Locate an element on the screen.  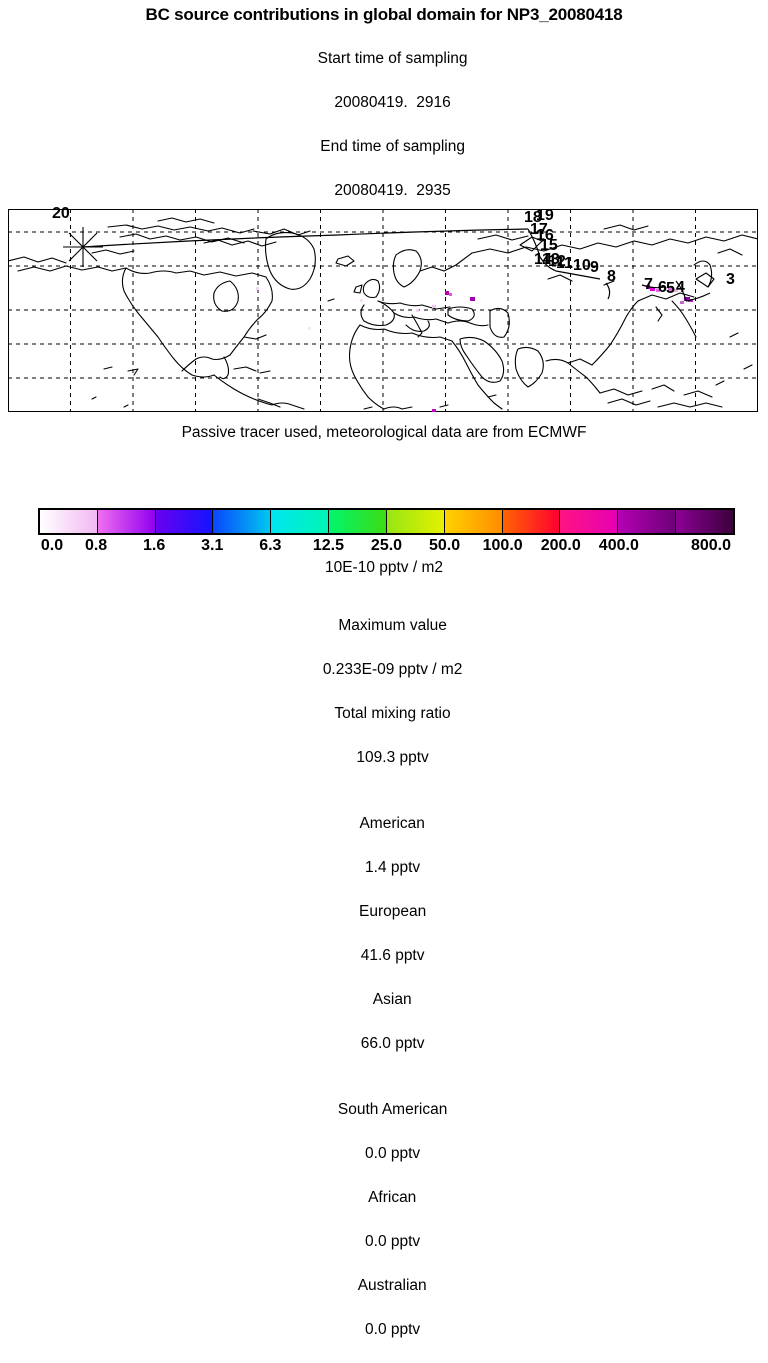
colorbar-tick-11: 800.0 is located at coordinates (711, 545).